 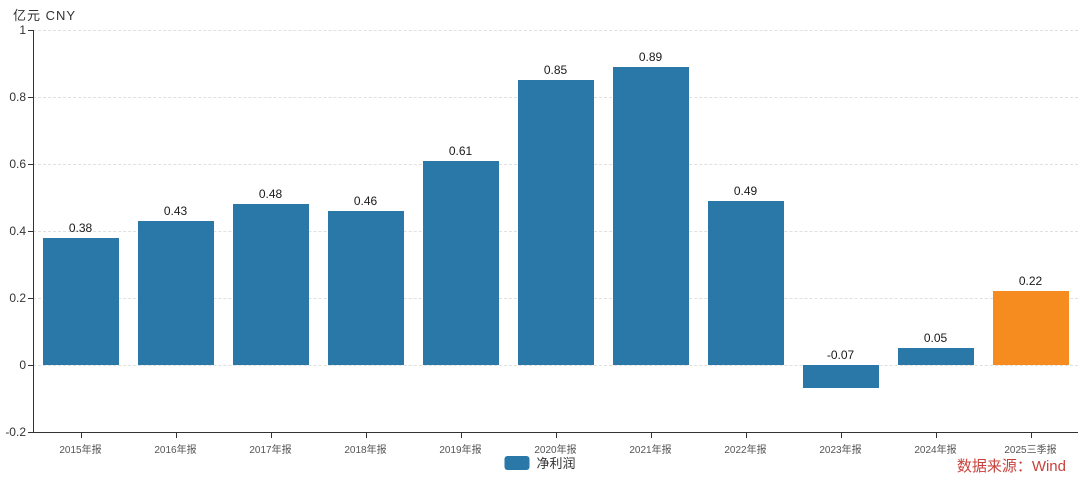 I want to click on bar-value-label: 0.49, so click(x=745, y=191).